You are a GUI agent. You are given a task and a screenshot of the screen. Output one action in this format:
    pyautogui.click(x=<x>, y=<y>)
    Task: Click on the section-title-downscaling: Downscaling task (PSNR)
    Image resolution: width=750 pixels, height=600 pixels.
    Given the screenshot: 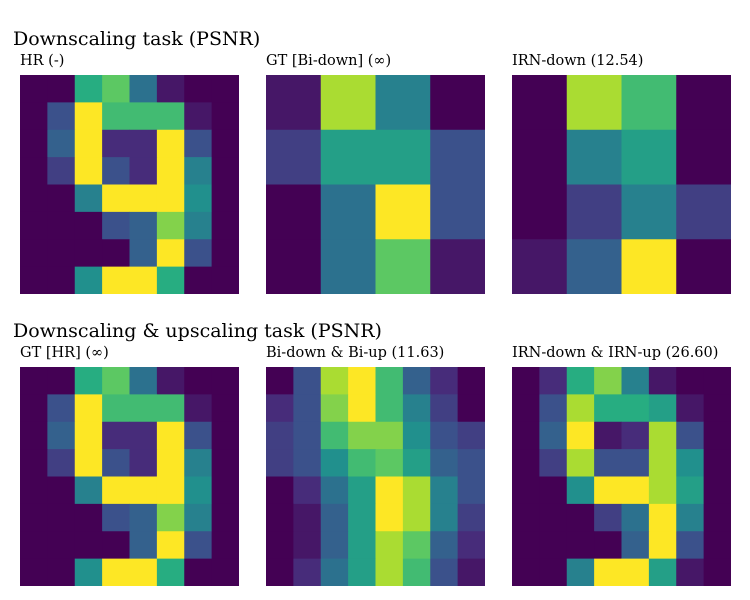 What is the action you would take?
    pyautogui.click(x=137, y=39)
    